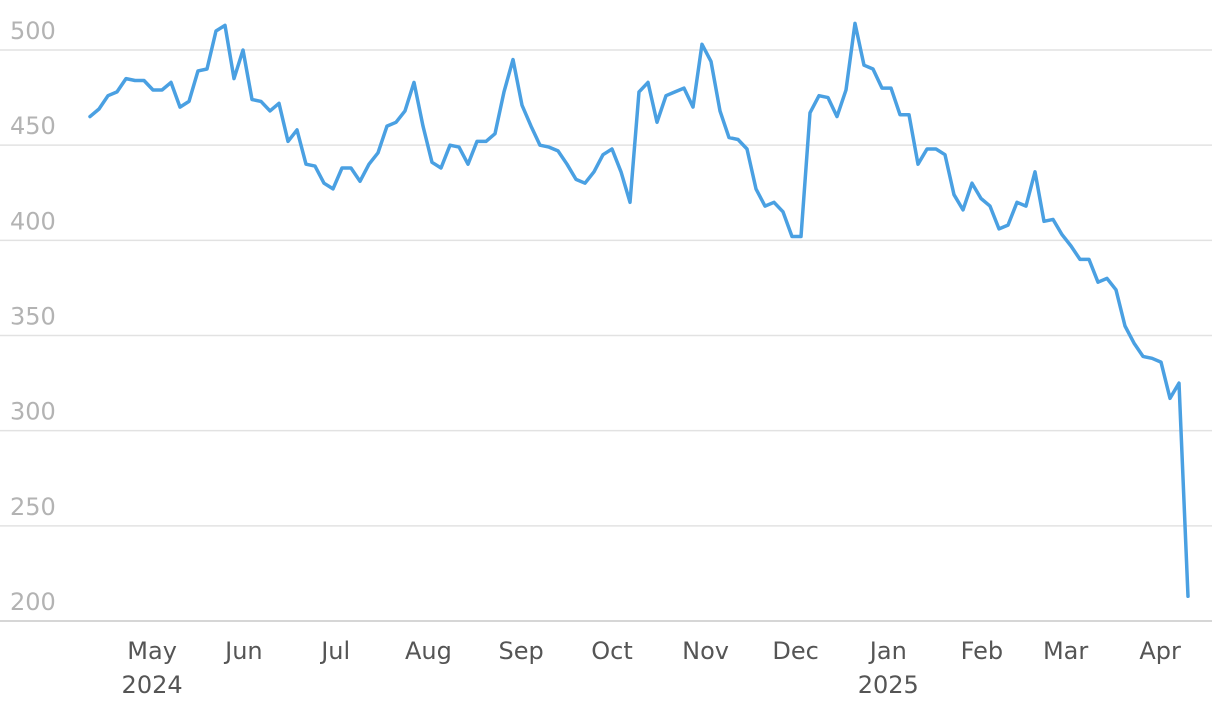 This screenshot has height=712, width=1220. What do you see at coordinates (795, 651) in the screenshot?
I see `x-tick-label: Dec` at bounding box center [795, 651].